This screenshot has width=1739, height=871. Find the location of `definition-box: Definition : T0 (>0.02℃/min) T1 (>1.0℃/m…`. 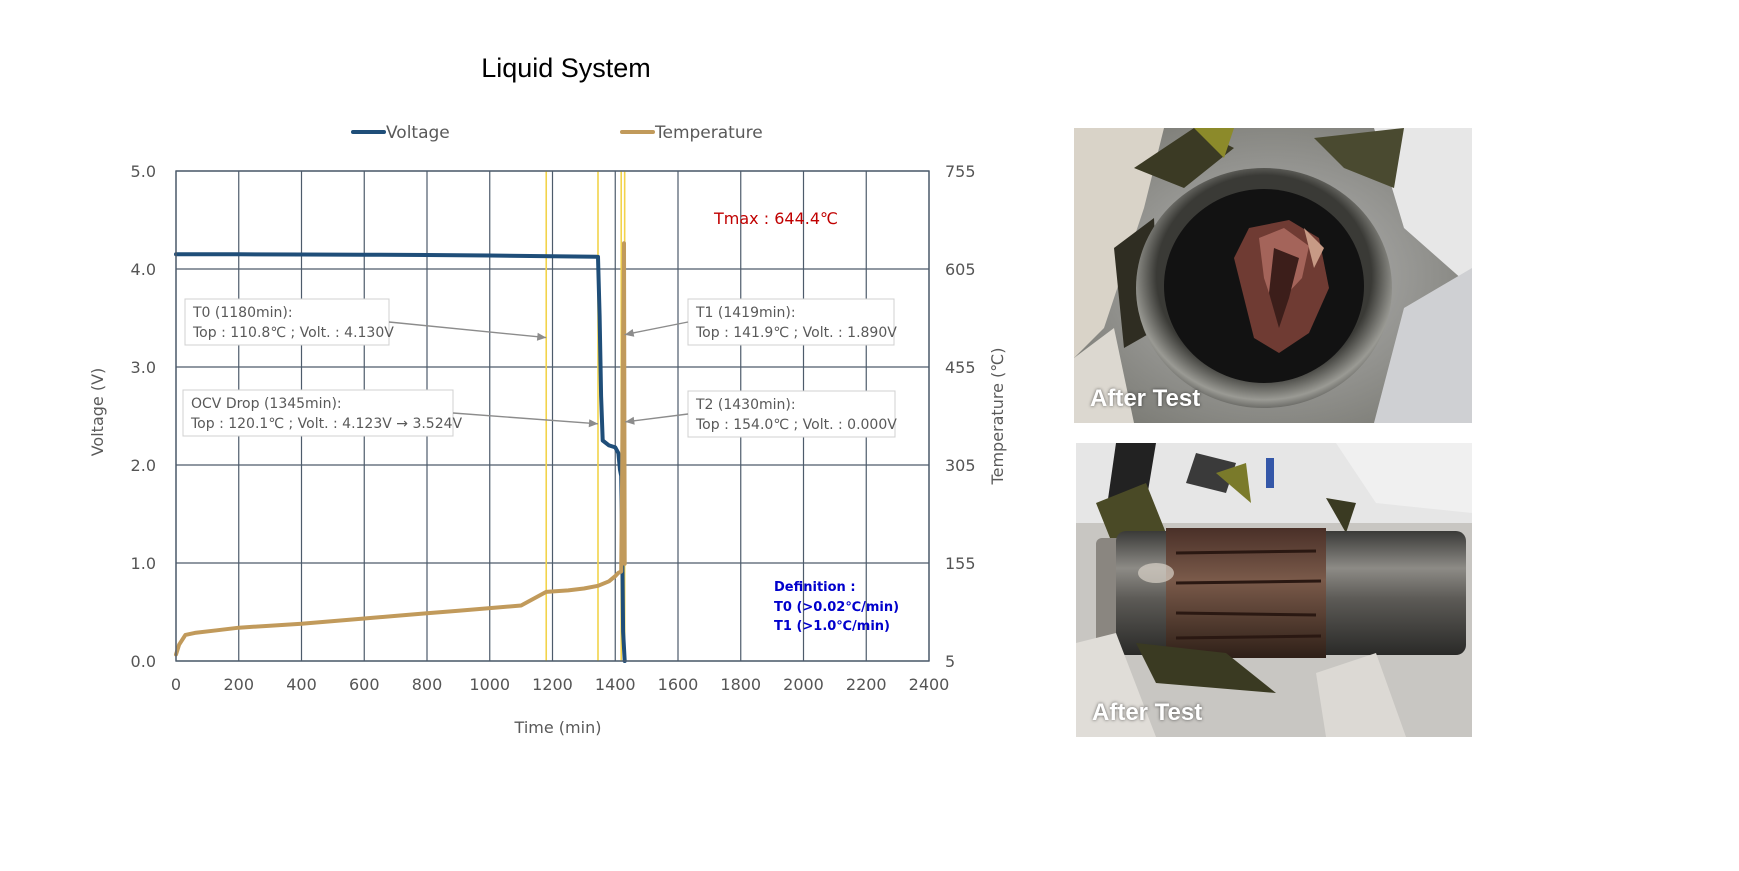

definition-box: Definition : T0 (>0.02℃/min) T1 (>1.0℃/m… is located at coordinates (836, 607).